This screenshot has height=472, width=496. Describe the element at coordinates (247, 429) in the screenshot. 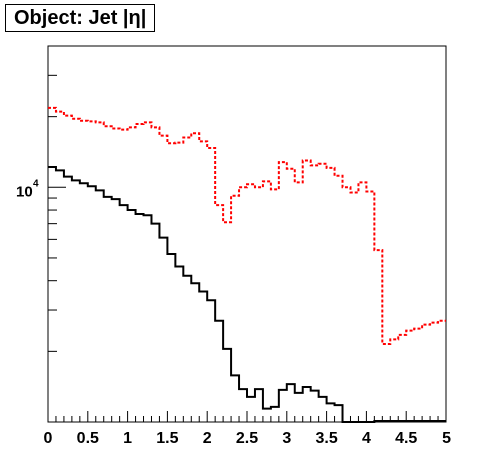

I see `x-axis: 0 0.5 1 1.5 2 2.5 3 3.5 4 4.5 5` at that location.